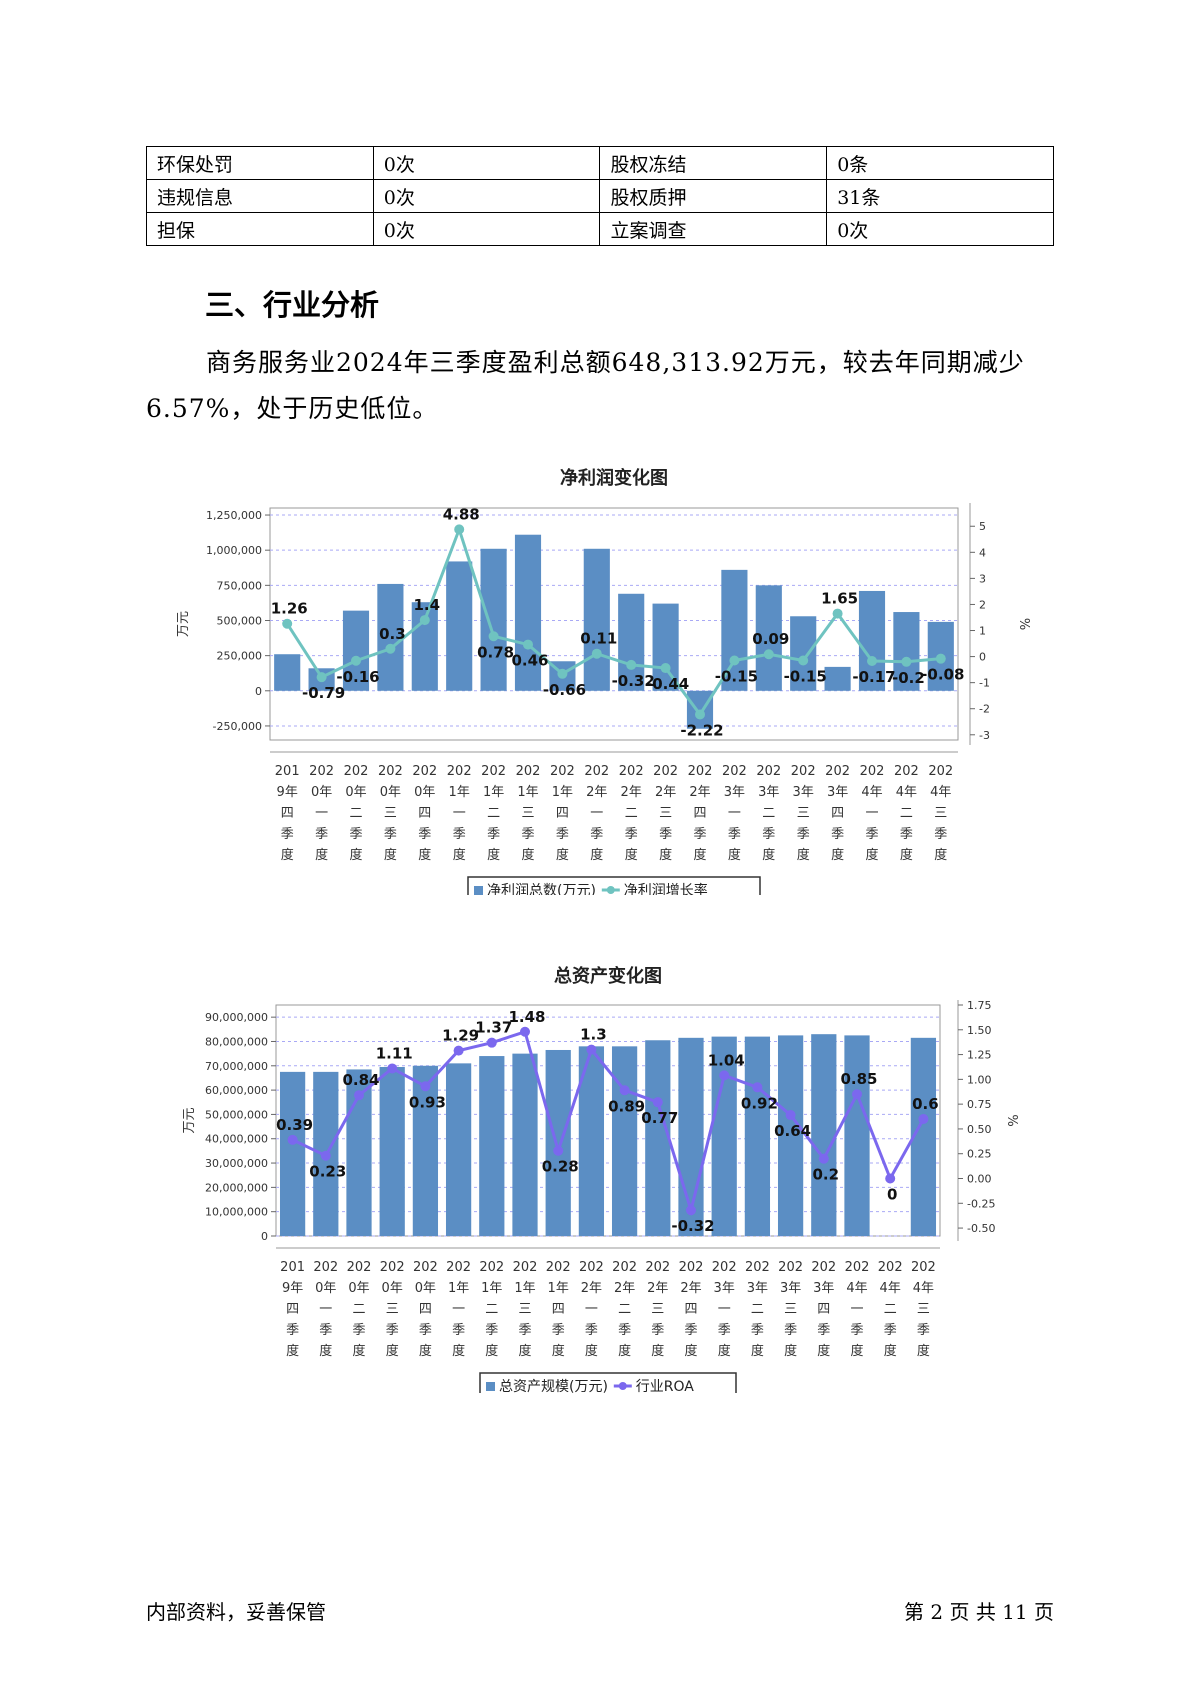 Image resolution: width=1191 pixels, height=1684 pixels. I want to click on legend-bar-swatch, so click(478, 890).